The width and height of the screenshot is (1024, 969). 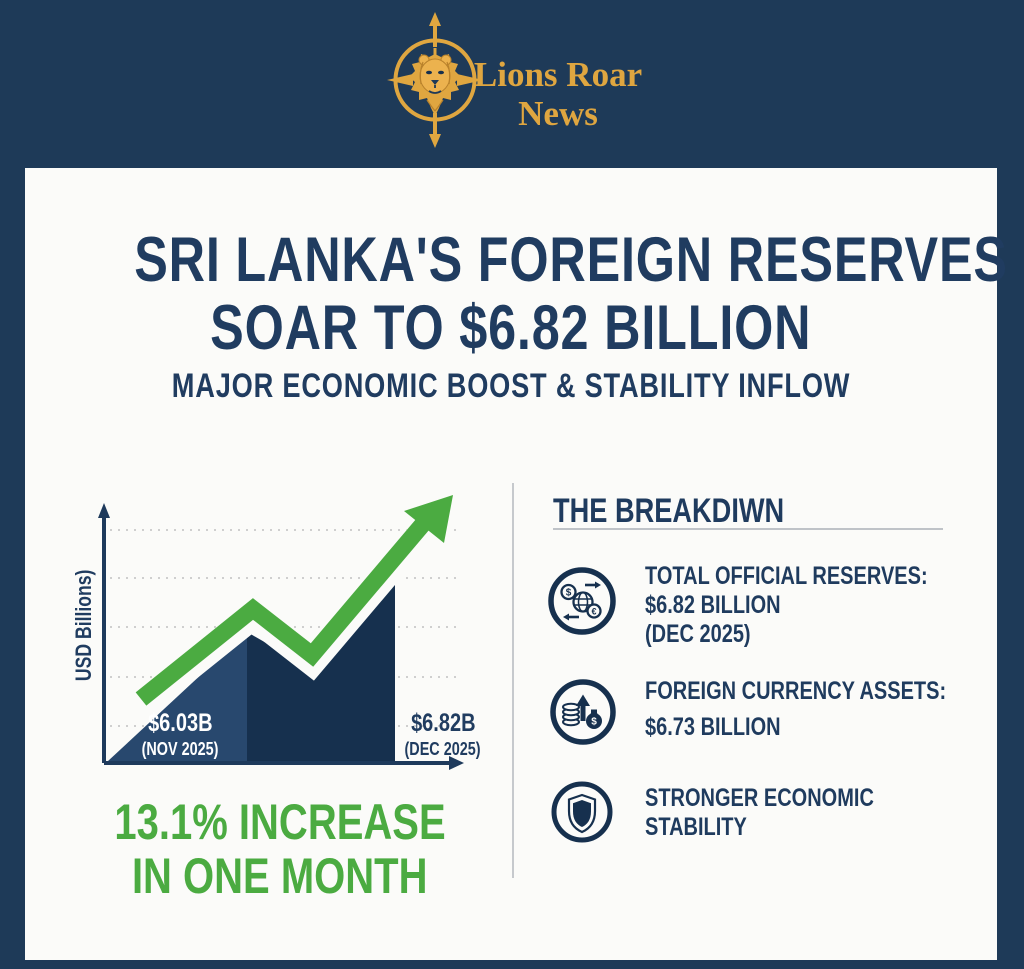 What do you see at coordinates (796, 691) in the screenshot?
I see `breakdown-item-line: FOREIGN CURRENCY ASSETS:` at bounding box center [796, 691].